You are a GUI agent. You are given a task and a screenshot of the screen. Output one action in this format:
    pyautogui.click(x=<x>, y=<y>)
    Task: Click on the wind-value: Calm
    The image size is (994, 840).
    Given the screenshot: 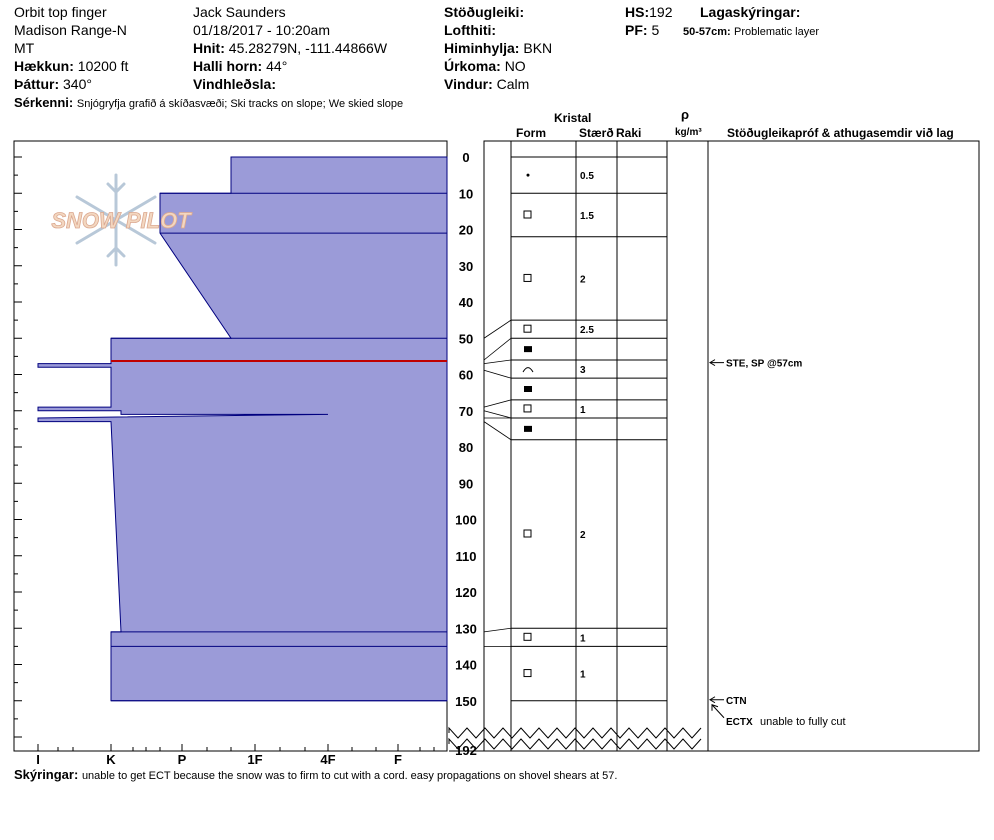 What is the action you would take?
    pyautogui.click(x=513, y=84)
    